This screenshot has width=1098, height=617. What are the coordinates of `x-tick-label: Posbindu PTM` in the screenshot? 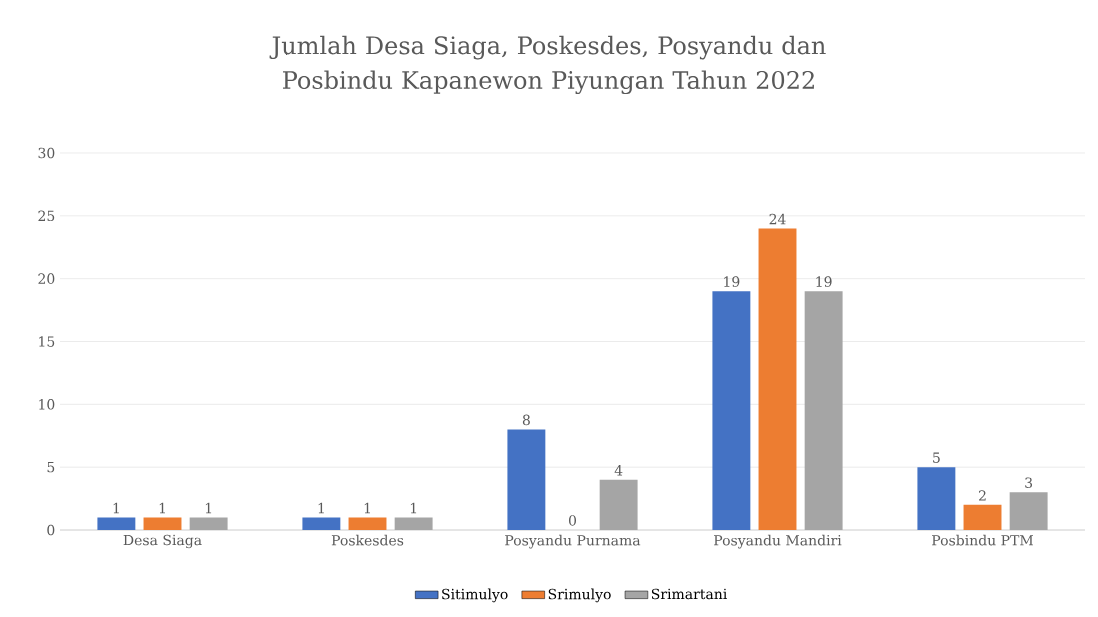 It's located at (982, 540).